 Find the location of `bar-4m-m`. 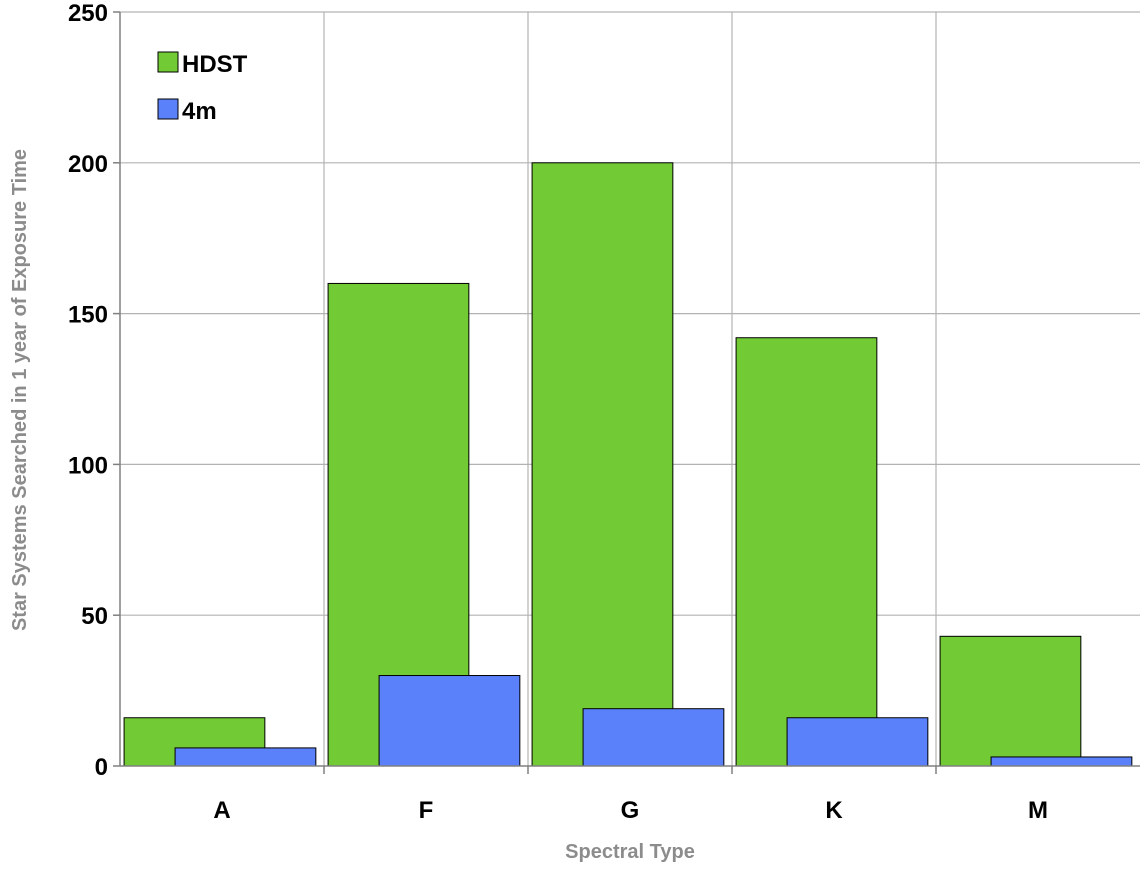

bar-4m-m is located at coordinates (1061, 761).